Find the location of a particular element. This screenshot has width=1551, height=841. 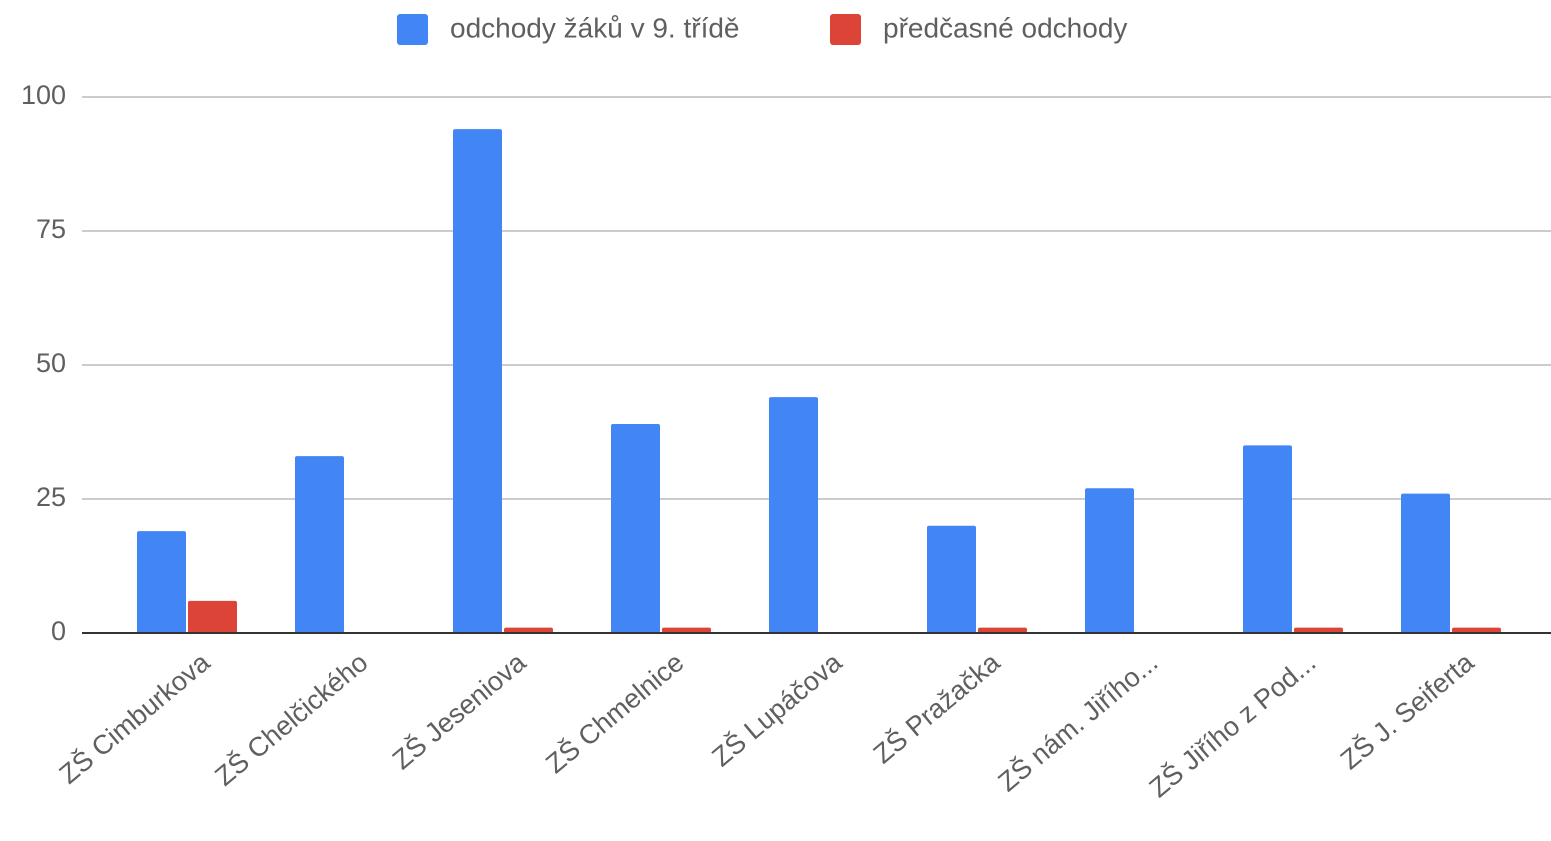

y-tick-label: 100 is located at coordinates (43, 95).